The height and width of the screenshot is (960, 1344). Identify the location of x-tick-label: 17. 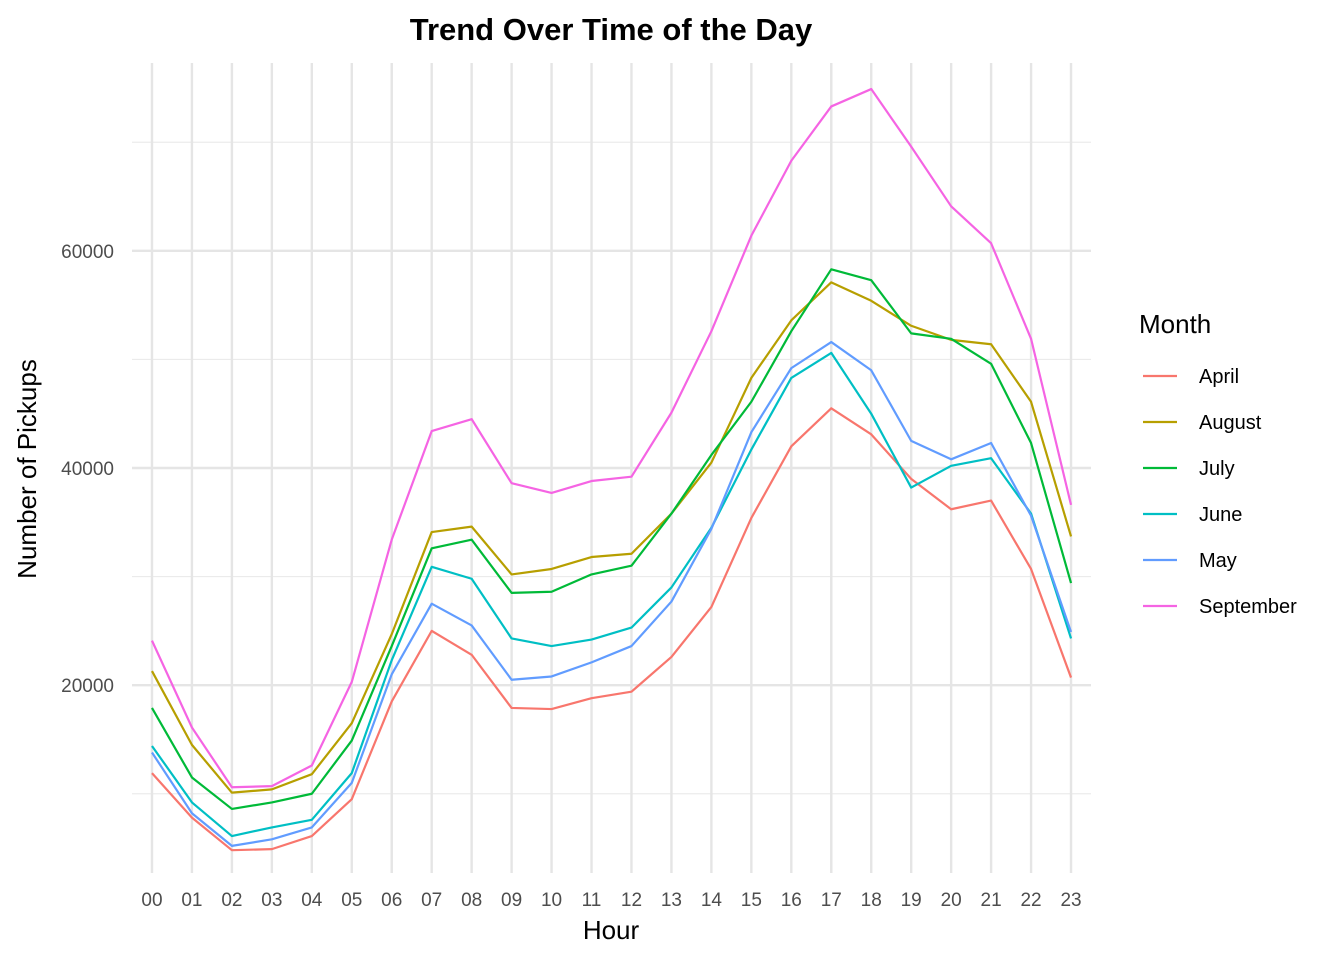
(831, 900).